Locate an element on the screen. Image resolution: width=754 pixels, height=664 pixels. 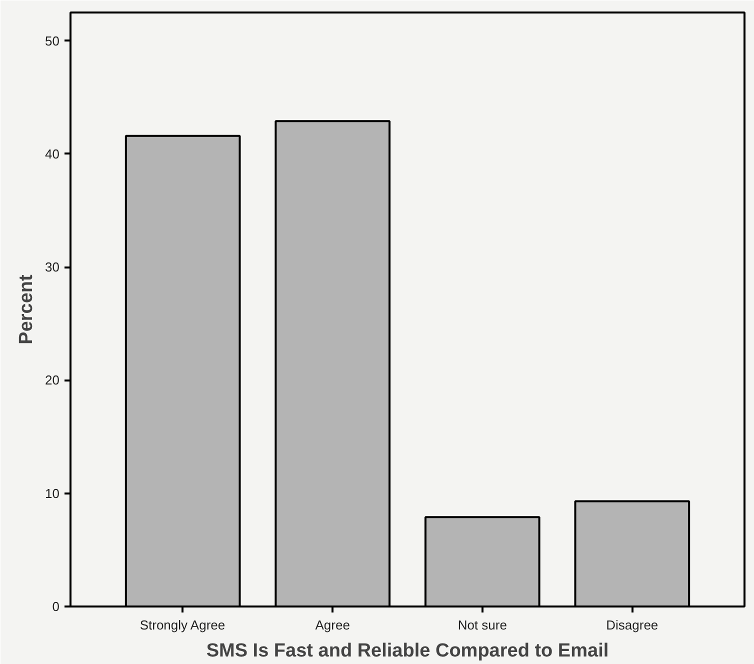
y-tick-label: 0 is located at coordinates (56, 606).